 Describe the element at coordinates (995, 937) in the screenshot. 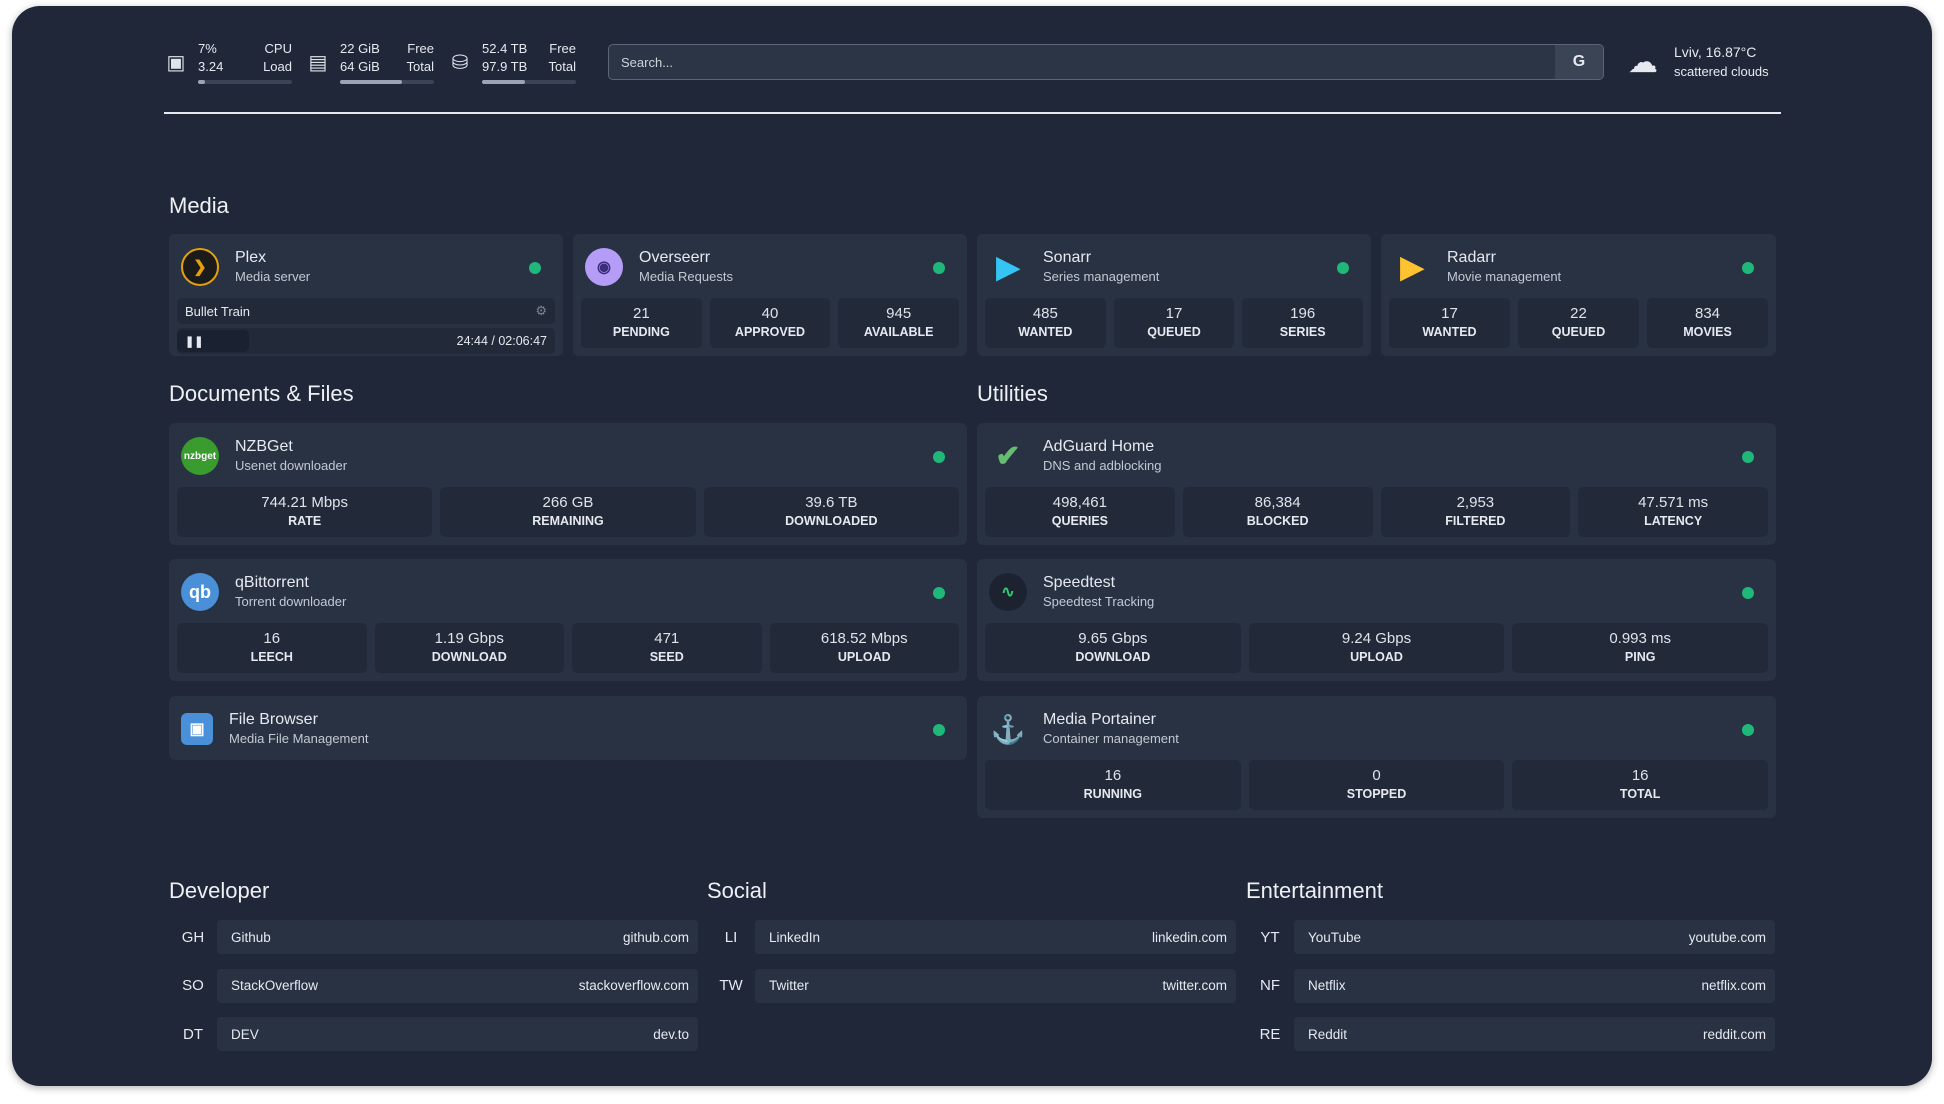

I see `bookmark-link: LinkedIn linkedin.com` at that location.